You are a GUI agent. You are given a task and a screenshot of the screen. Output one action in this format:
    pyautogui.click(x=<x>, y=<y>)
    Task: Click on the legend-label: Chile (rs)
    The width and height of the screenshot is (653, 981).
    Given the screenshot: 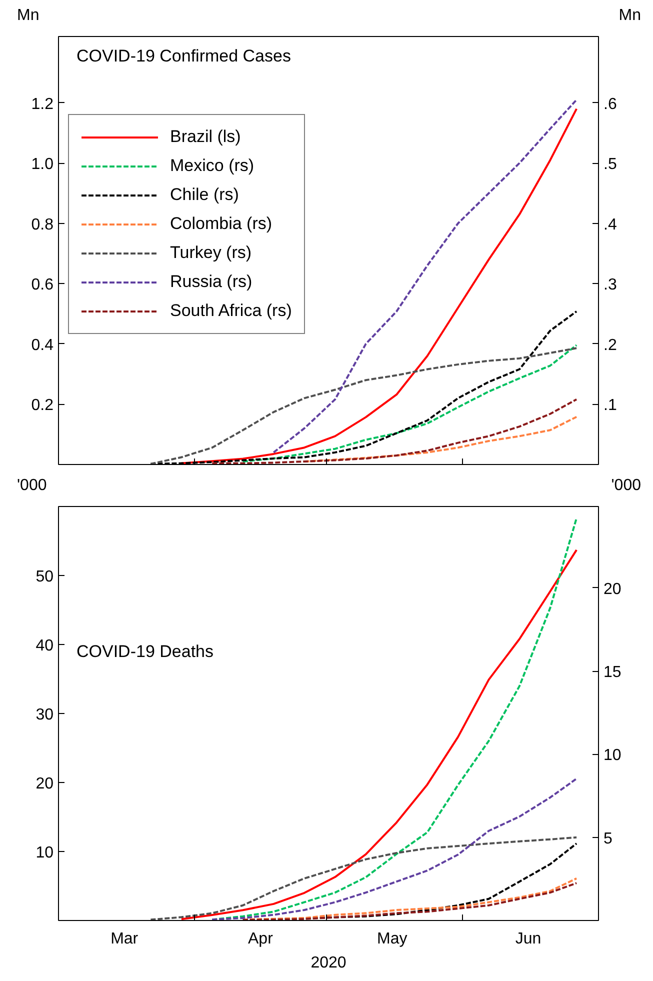 What is the action you would take?
    pyautogui.click(x=204, y=195)
    